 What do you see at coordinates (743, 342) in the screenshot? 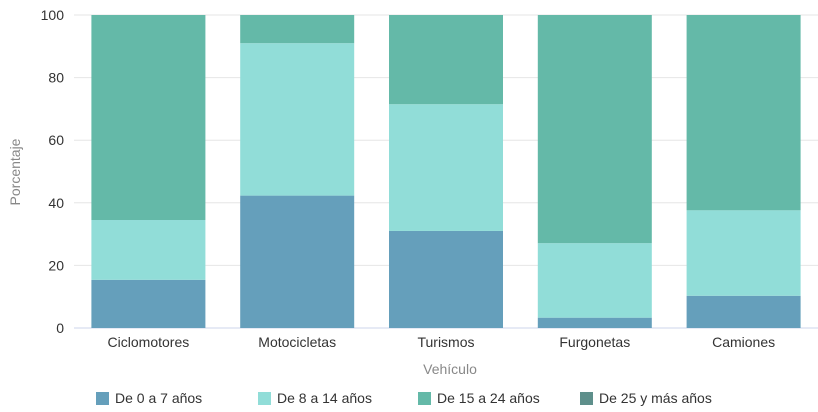
I see `x-tick-label: Camiones` at bounding box center [743, 342].